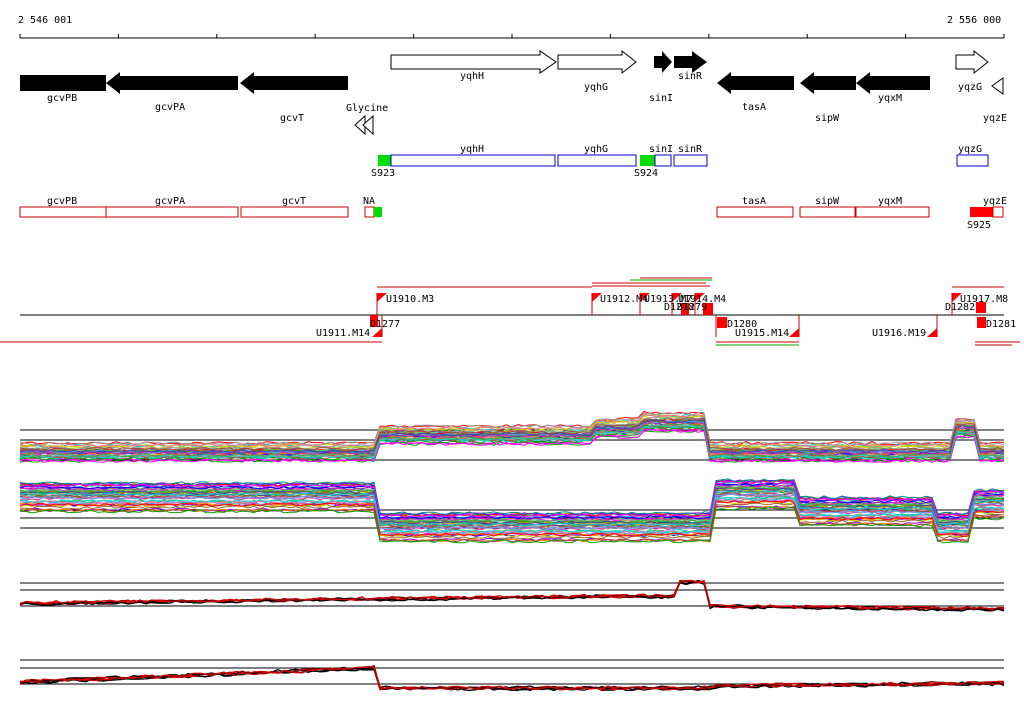 This screenshot has width=1024, height=714. What do you see at coordinates (995, 100) in the screenshot?
I see `gene-yqzE: yqzE` at bounding box center [995, 100].